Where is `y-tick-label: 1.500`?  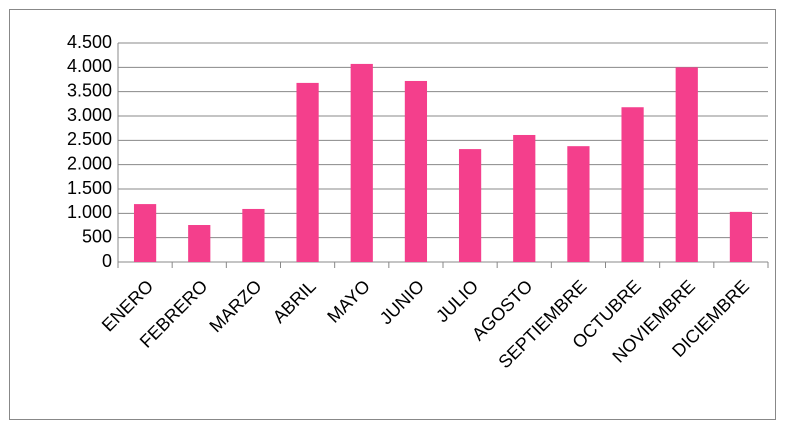
y-tick-label: 1.500 is located at coordinates (89, 188).